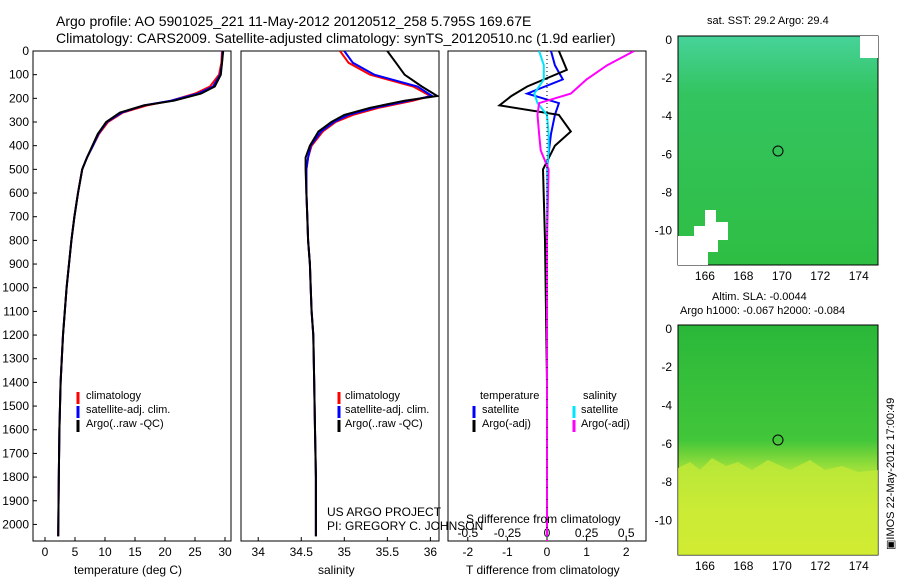 The width and height of the screenshot is (900, 580). Describe the element at coordinates (891, 473) in the screenshot. I see `imos-timestamp: ▣IMOS 22-May-2012 17:00:49` at that location.